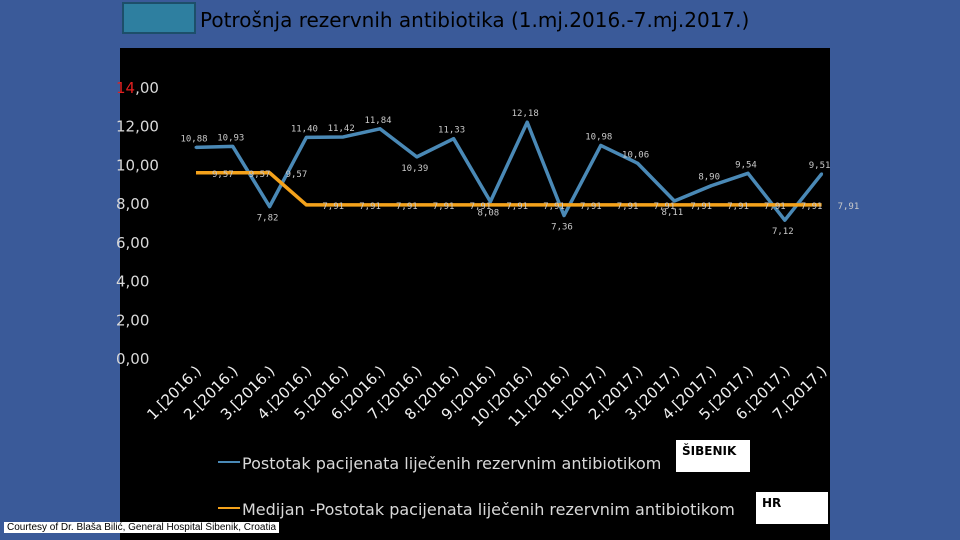  What do you see at coordinates (137, 127) in the screenshot?
I see `y-tick-label: 12,00` at bounding box center [137, 127].